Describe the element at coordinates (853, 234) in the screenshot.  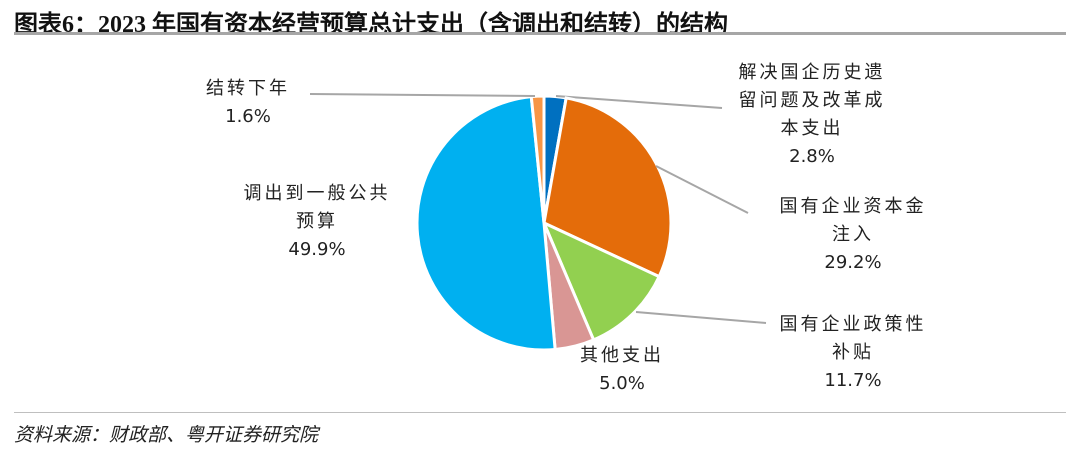
I see `slice-category-label: 注入` at that location.